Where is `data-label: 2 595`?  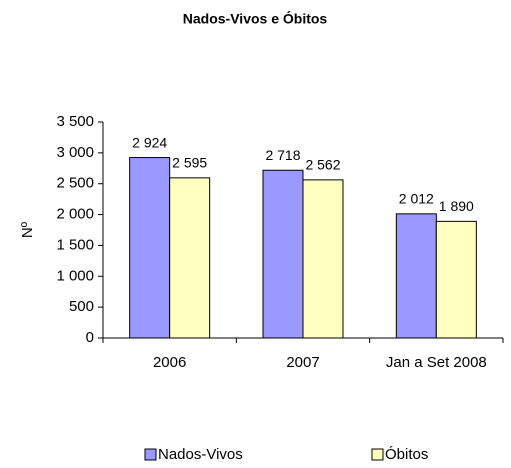 data-label: 2 595 is located at coordinates (189, 163).